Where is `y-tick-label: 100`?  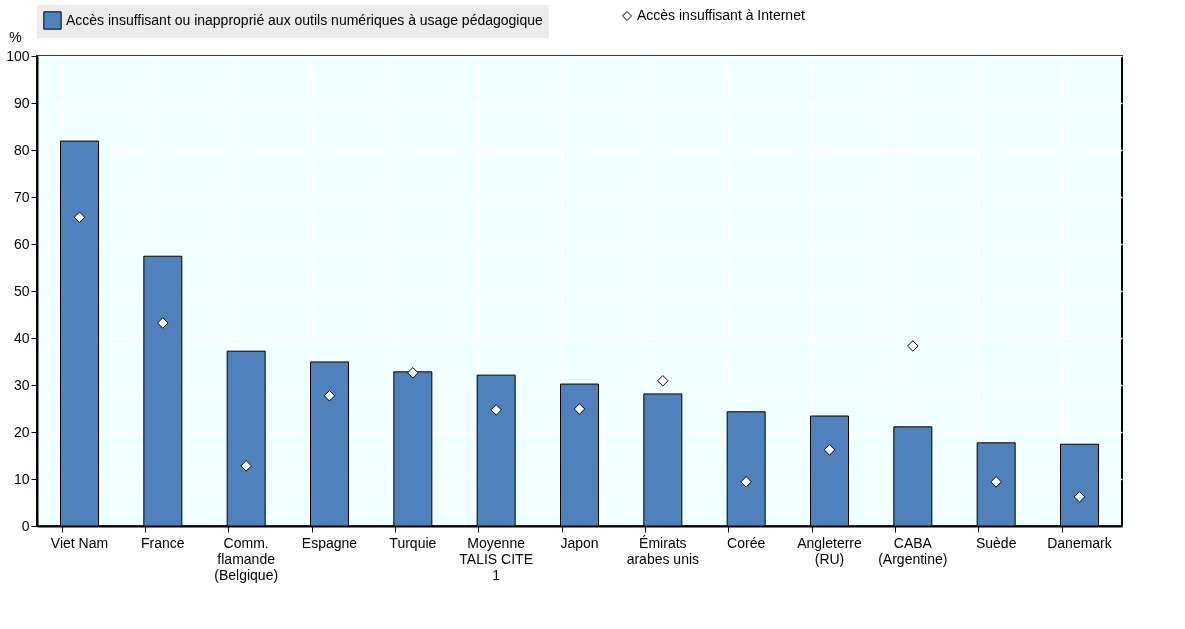
y-tick-label: 100 is located at coordinates (18, 55).